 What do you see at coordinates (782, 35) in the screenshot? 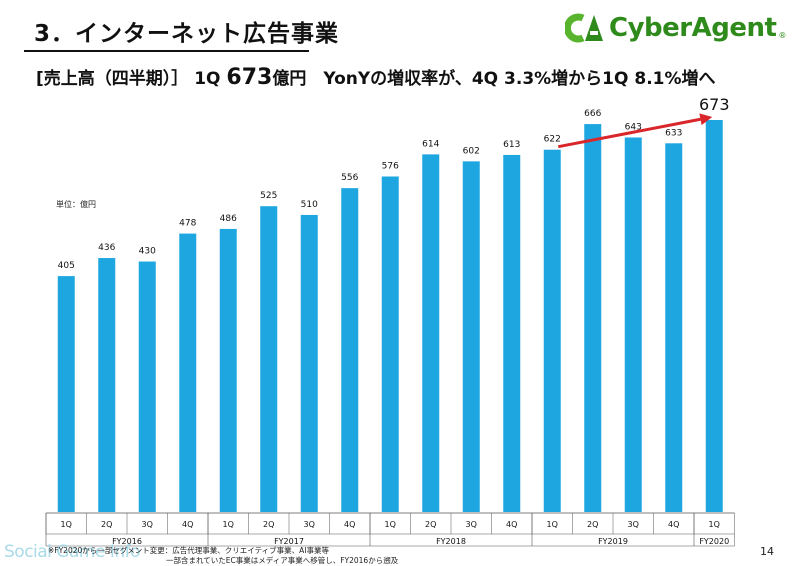
I see `registered-mark: ®` at bounding box center [782, 35].